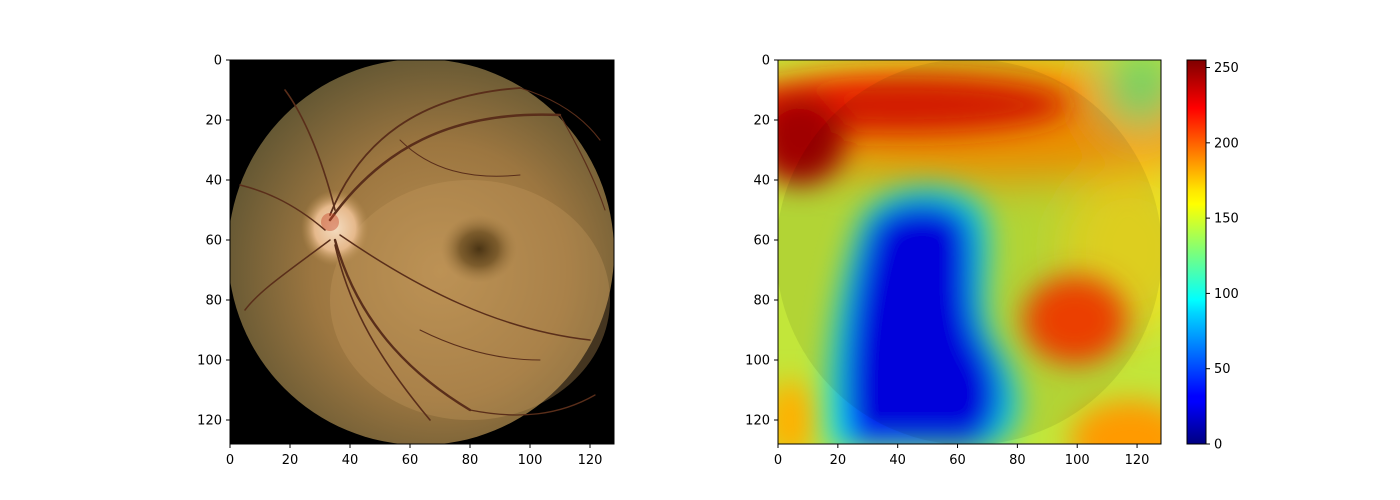 This screenshot has width=1400, height=500. Describe the element at coordinates (1226, 68) in the screenshot. I see `colorbar-tick-label: 250` at that location.